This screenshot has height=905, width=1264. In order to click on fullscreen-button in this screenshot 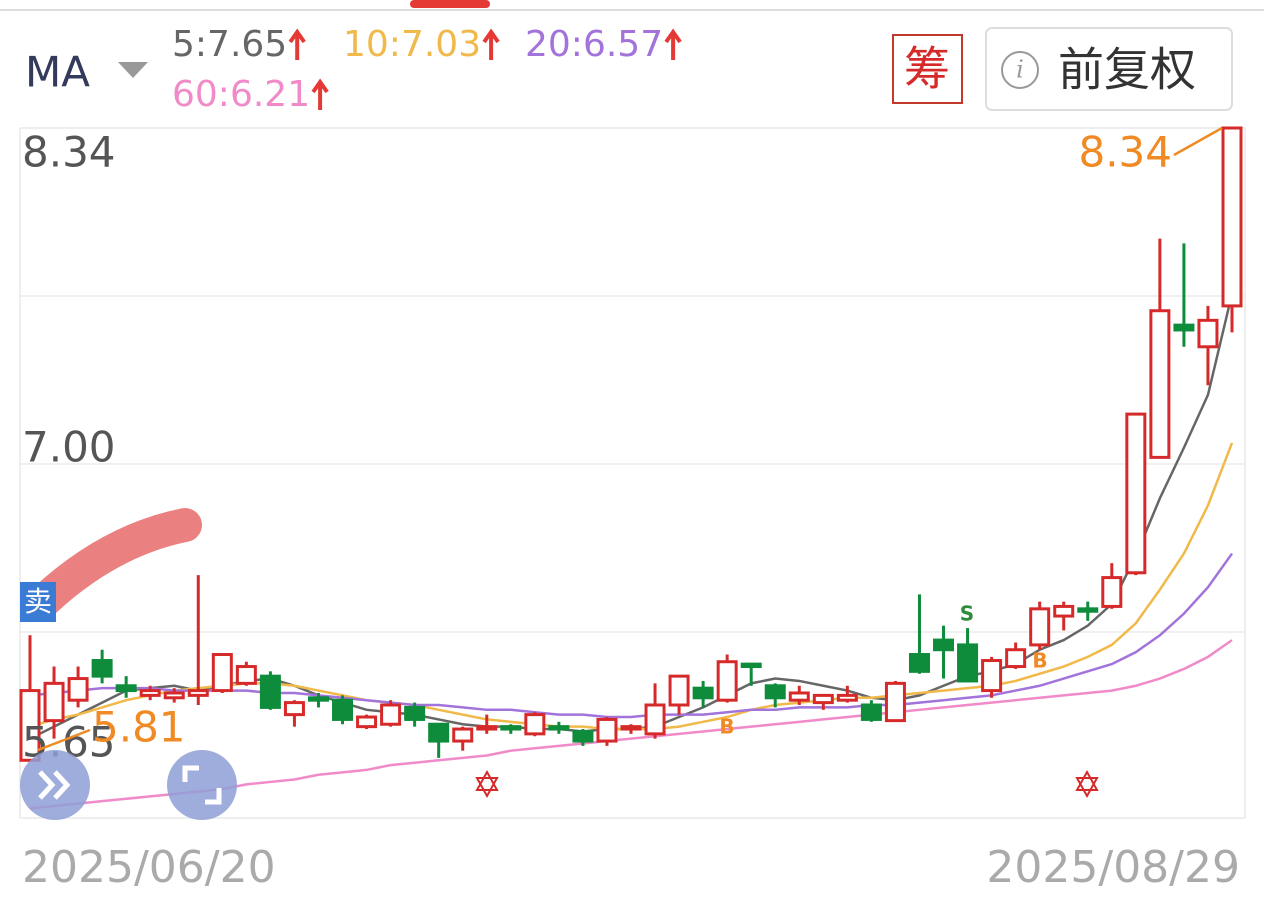, I will do `click(202, 785)`.